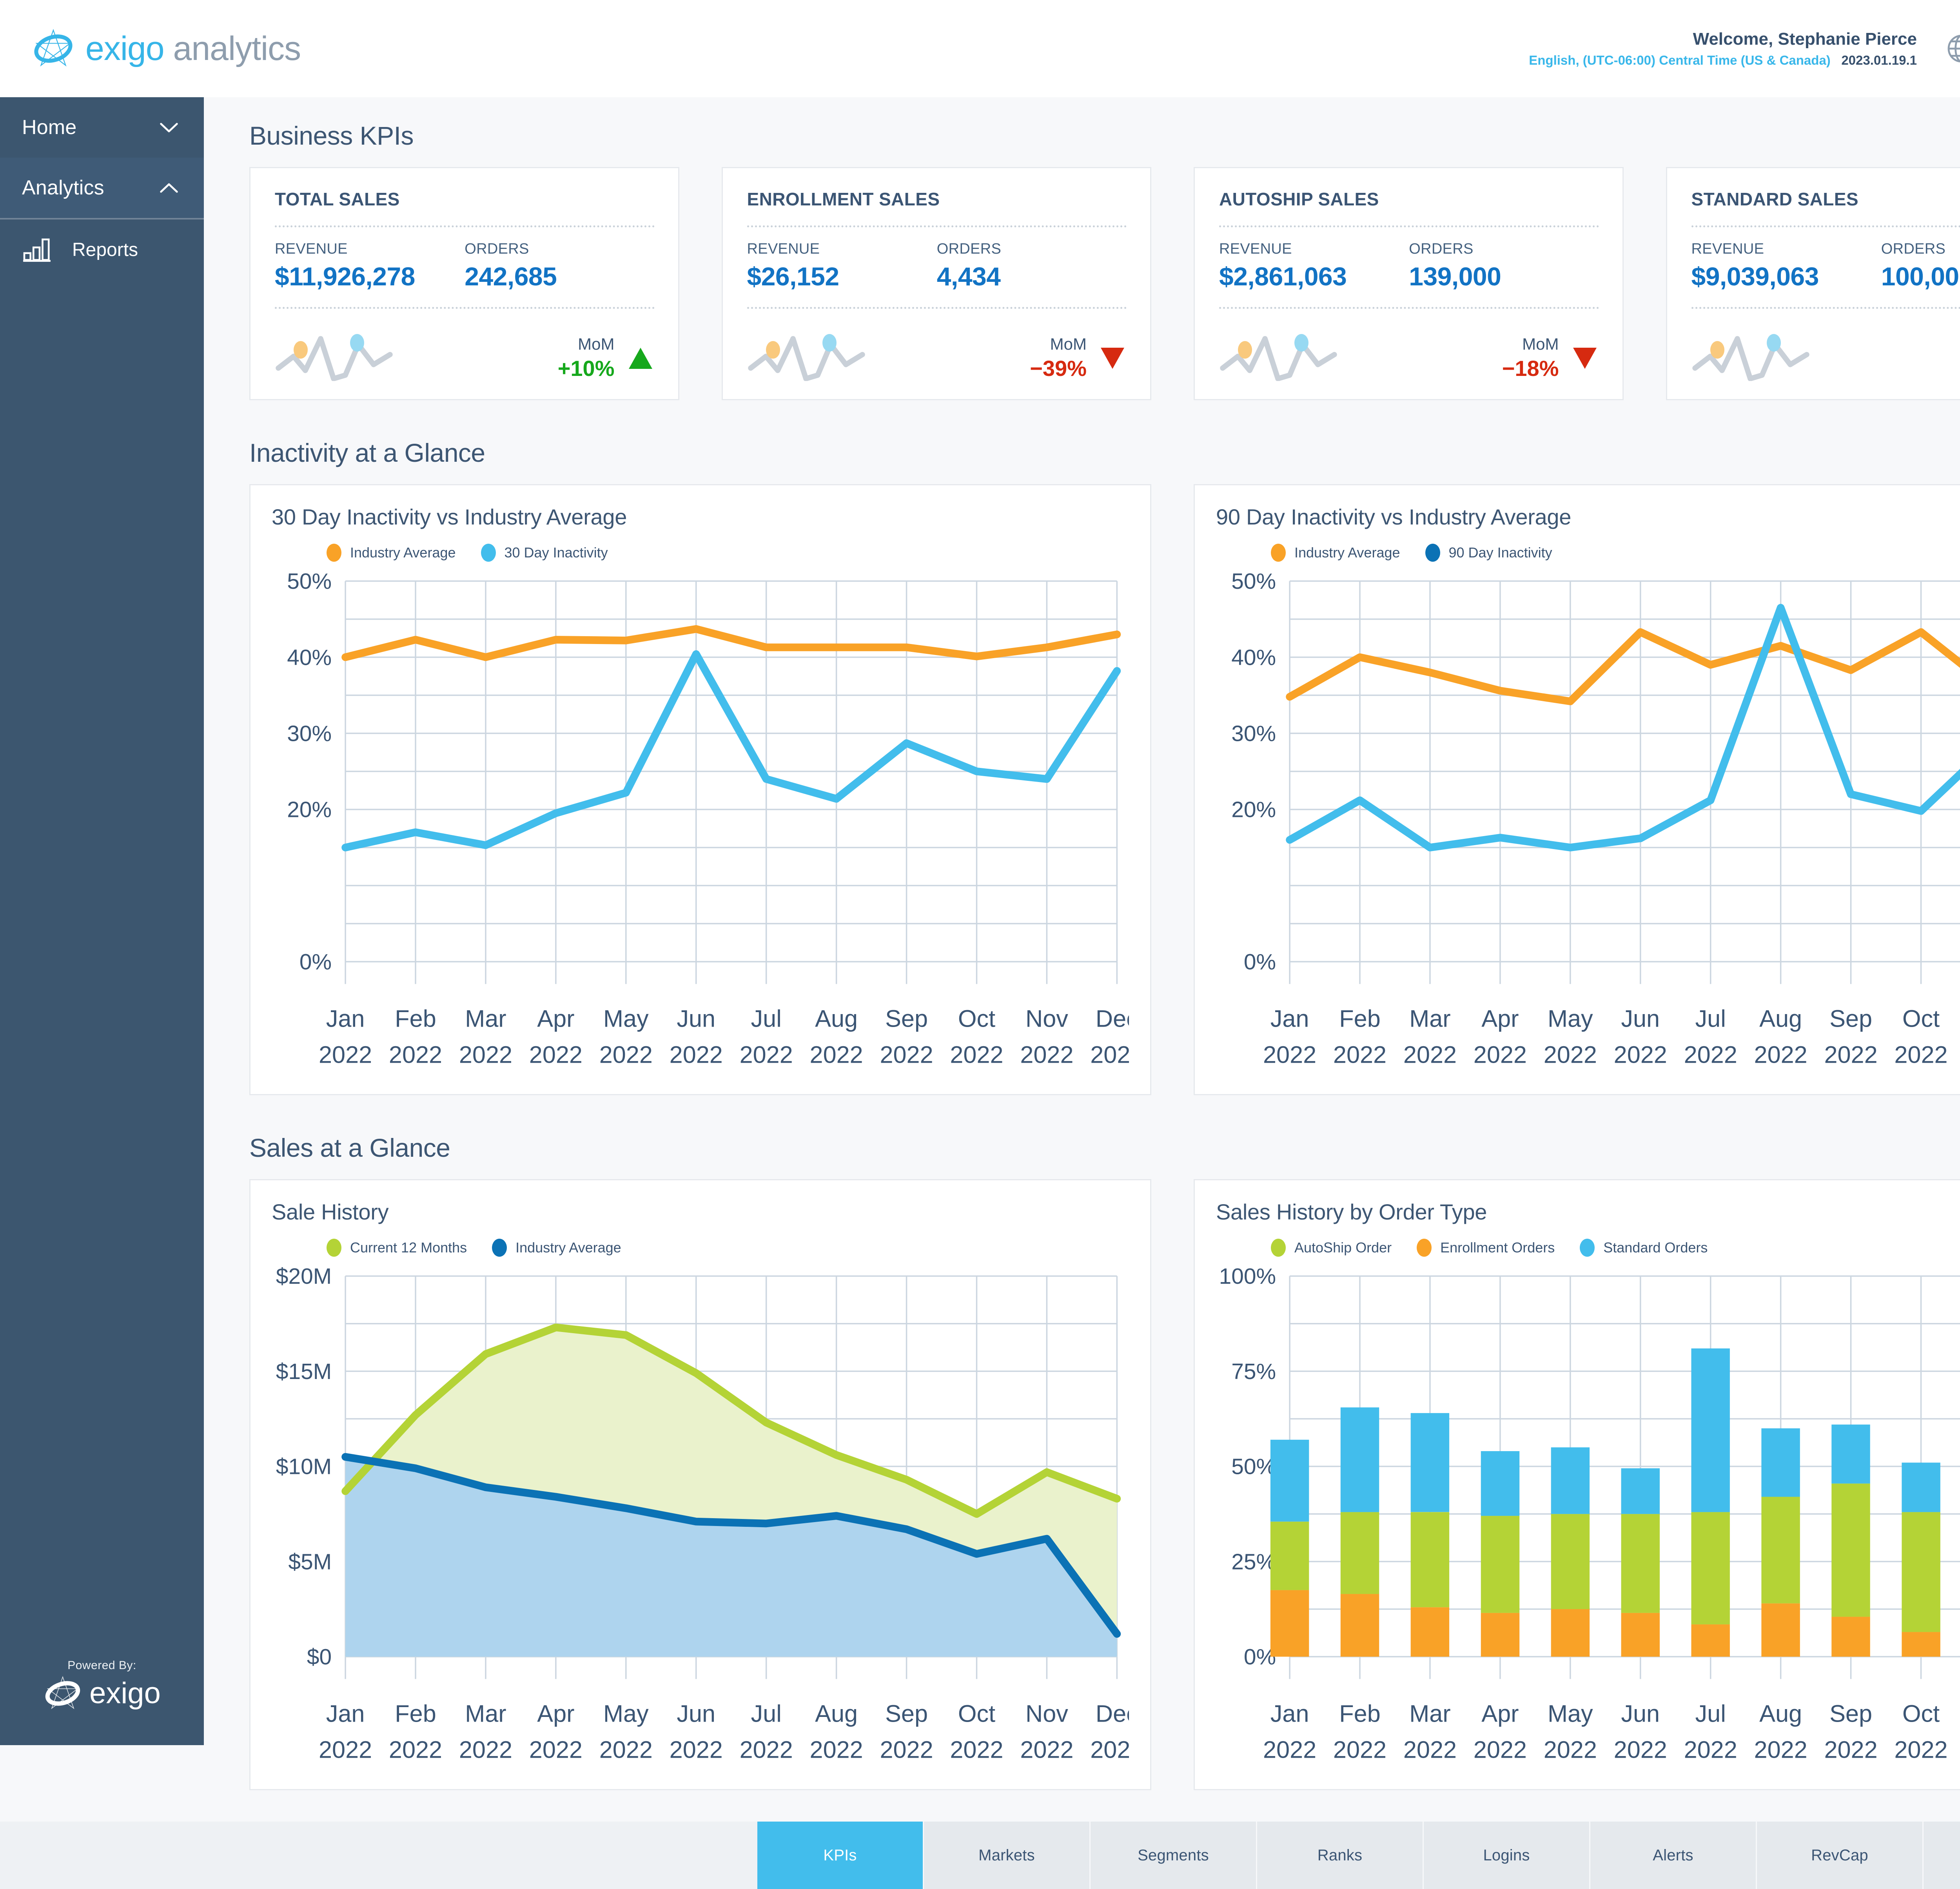 This screenshot has height=1889, width=1960. I want to click on sidebar-item-home: Home, so click(102, 127).